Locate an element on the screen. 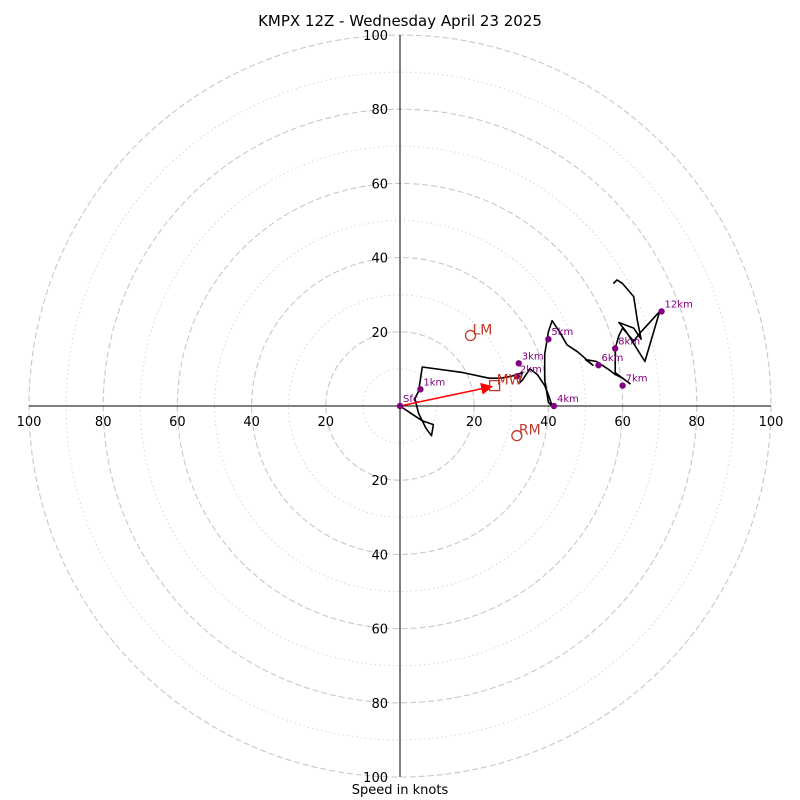 This screenshot has width=800, height=800. tick-label-up-80: 80 is located at coordinates (379, 110).